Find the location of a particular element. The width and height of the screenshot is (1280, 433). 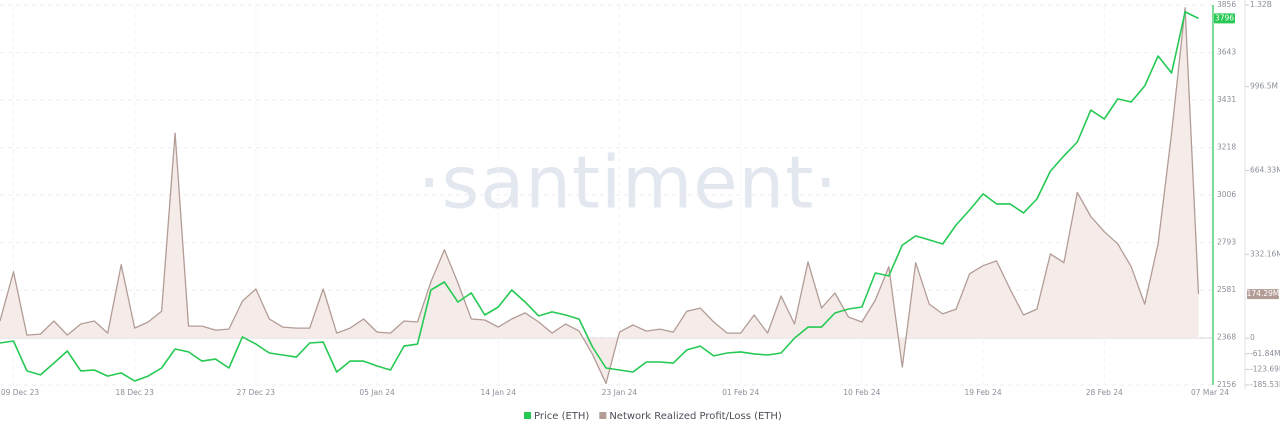

value-badge-label: 174.29M is located at coordinates (1263, 293).